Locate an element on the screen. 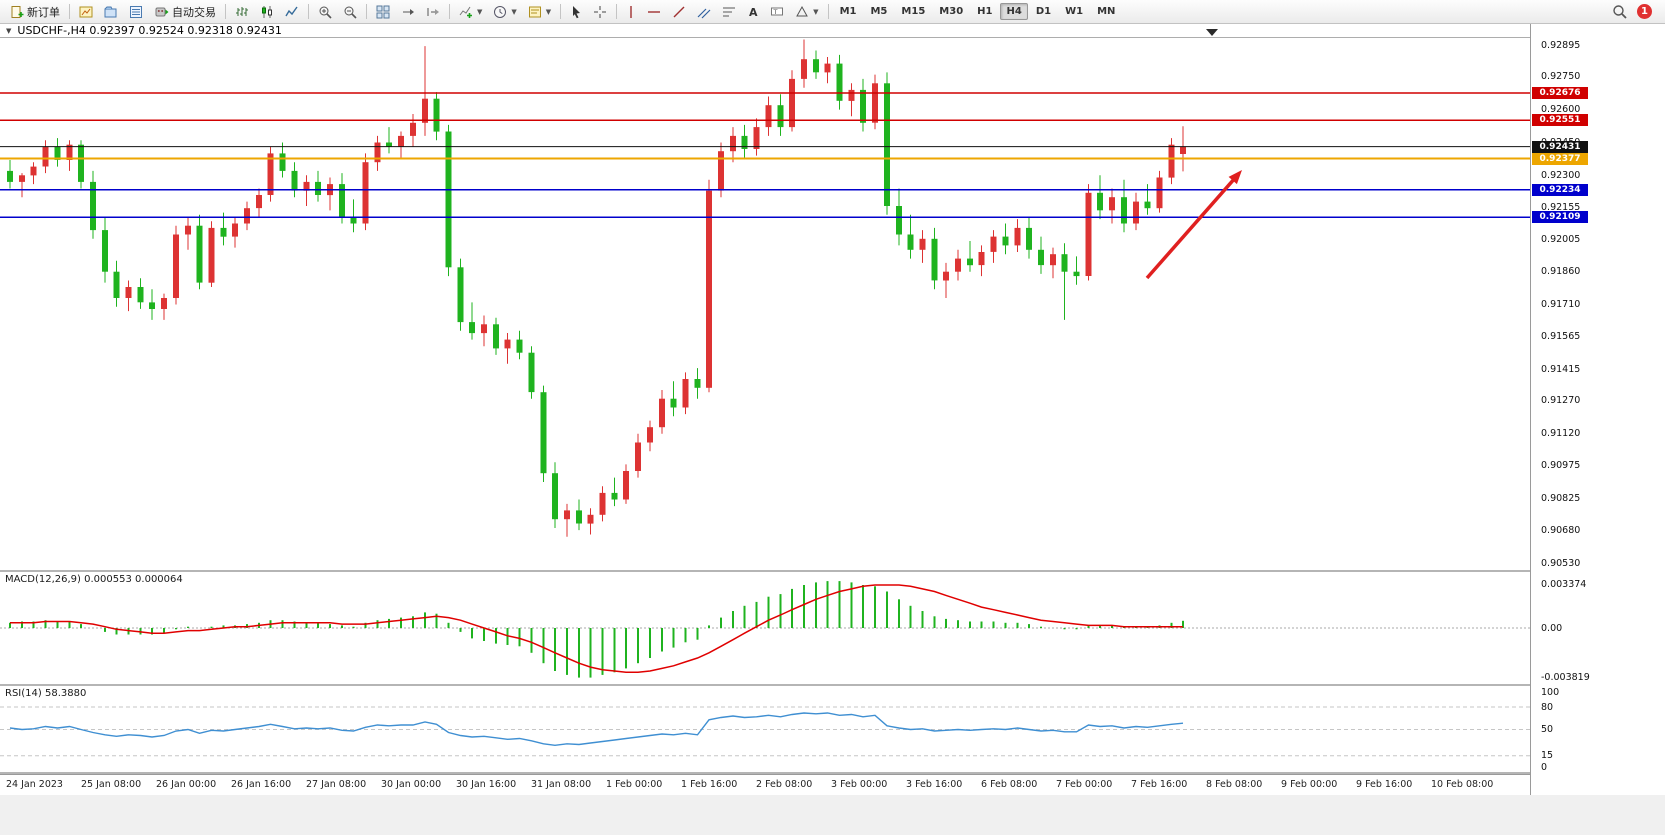 The height and width of the screenshot is (835, 1665). chart-shift-marker is located at coordinates (1212, 32).